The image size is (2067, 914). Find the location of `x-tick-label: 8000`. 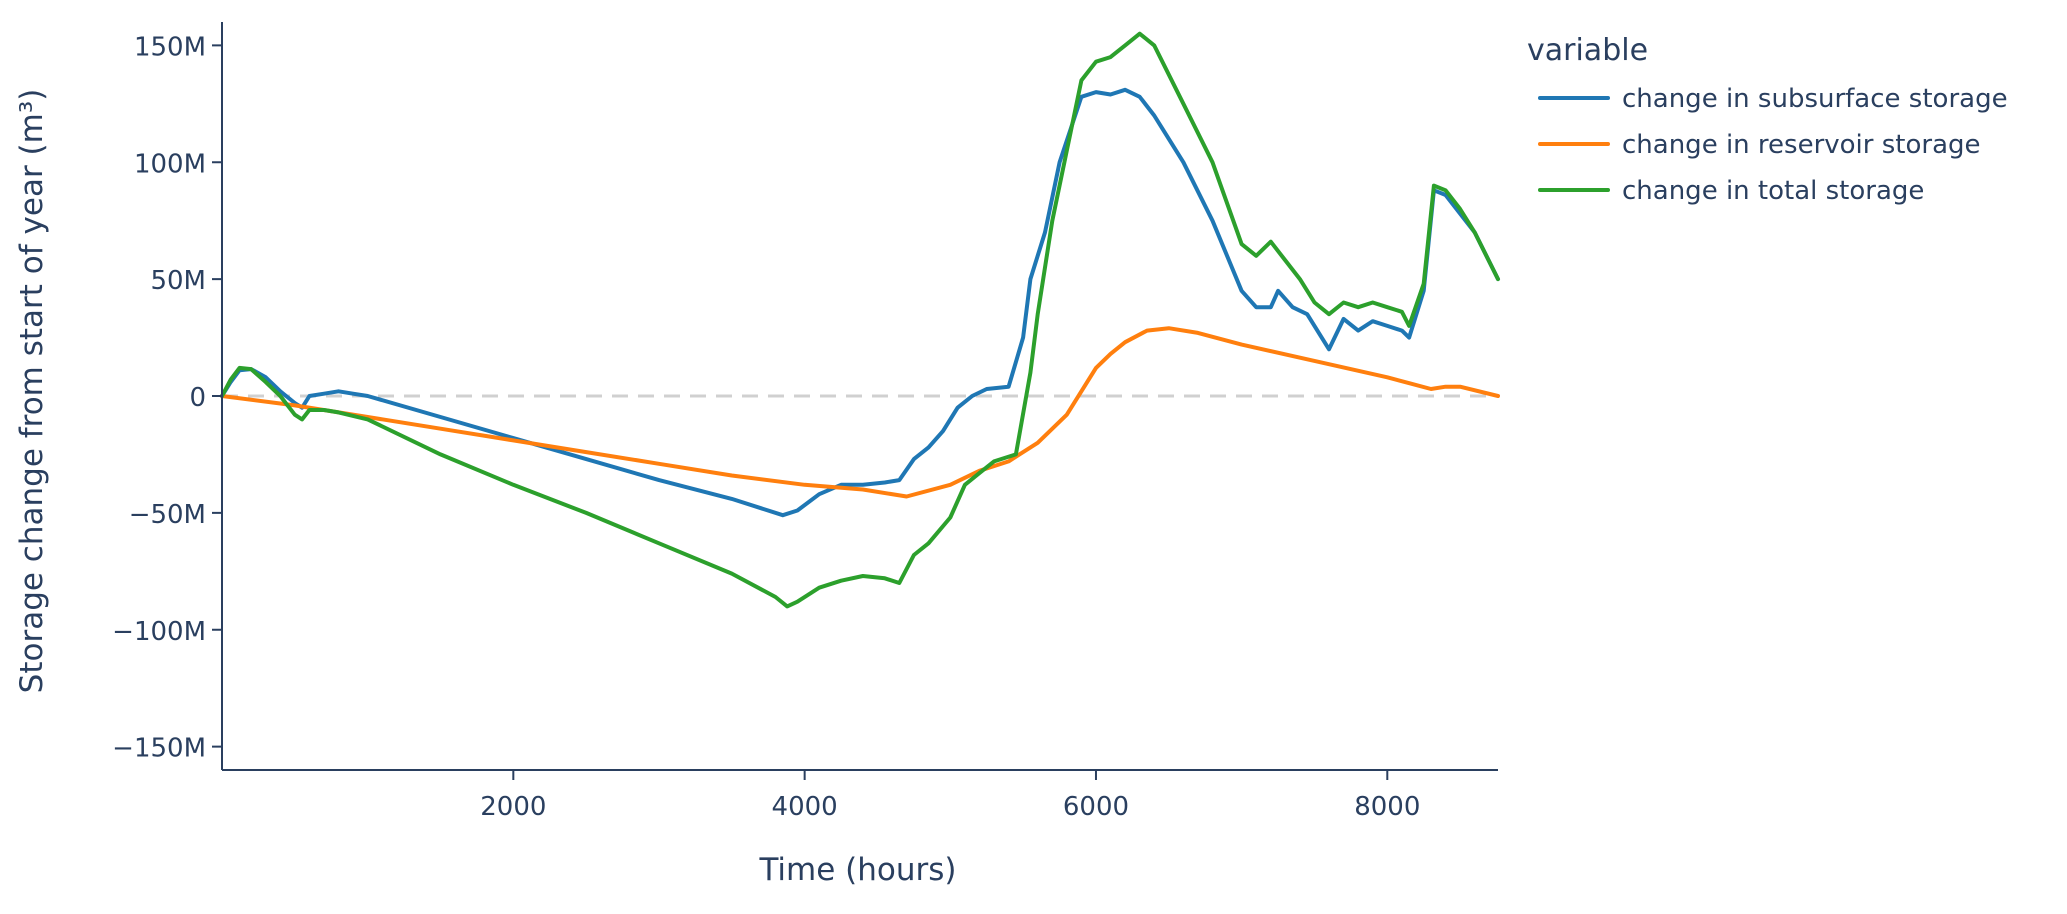

x-tick-label: 8000 is located at coordinates (1387, 807).